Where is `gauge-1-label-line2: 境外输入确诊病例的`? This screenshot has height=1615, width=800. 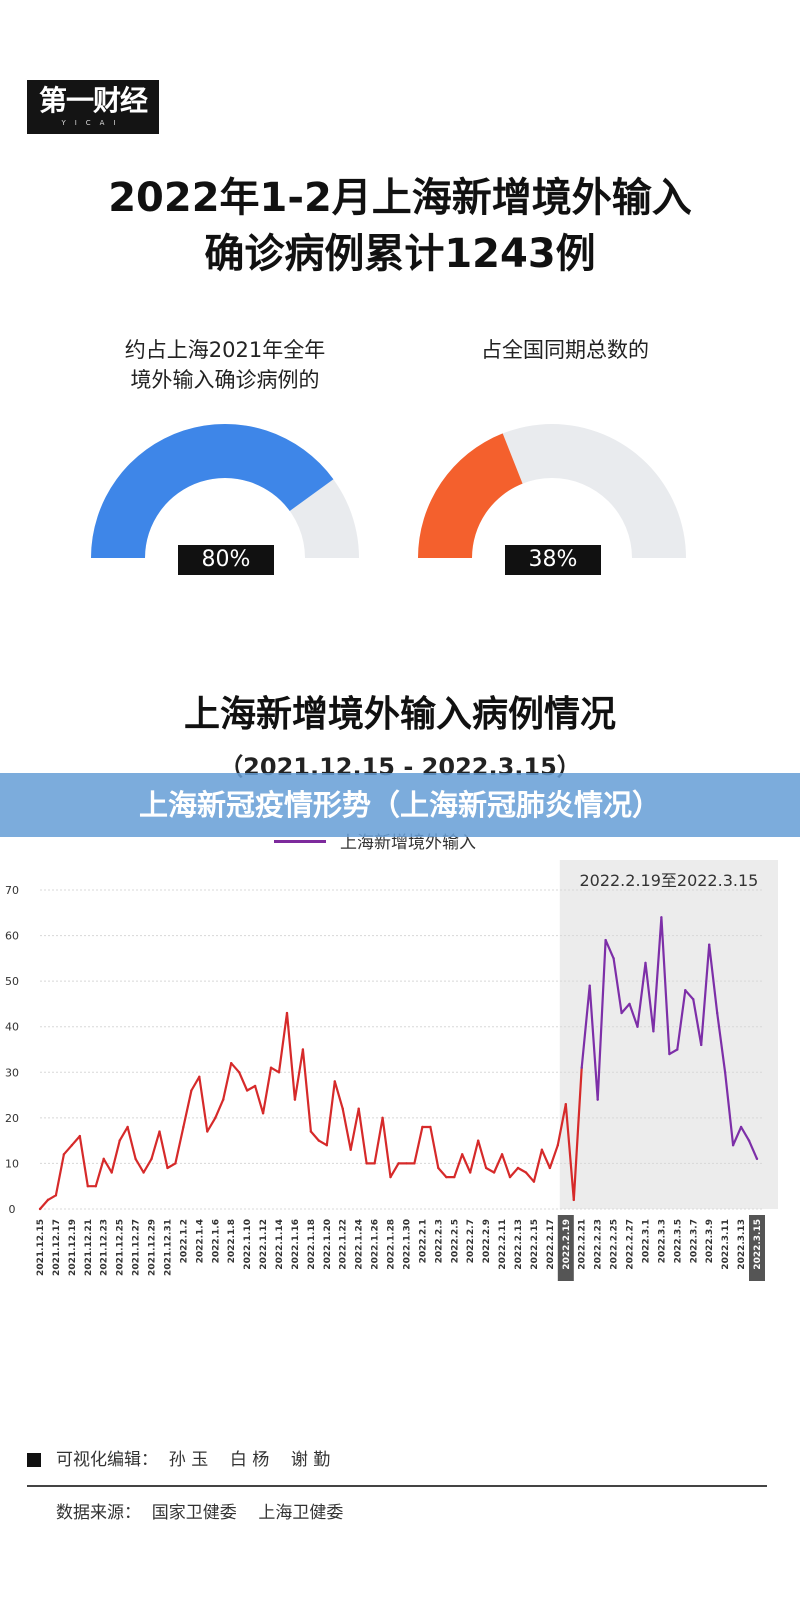 gauge-1-label-line2: 境外输入确诊病例的 is located at coordinates (225, 380).